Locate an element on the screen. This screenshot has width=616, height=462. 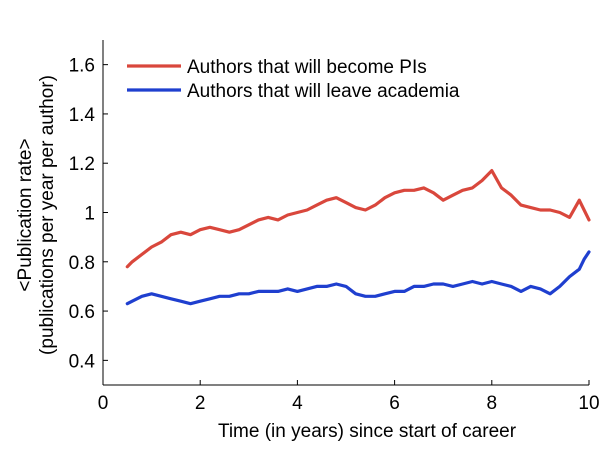
y-tick-label: 1.4 is located at coordinates (82, 115).